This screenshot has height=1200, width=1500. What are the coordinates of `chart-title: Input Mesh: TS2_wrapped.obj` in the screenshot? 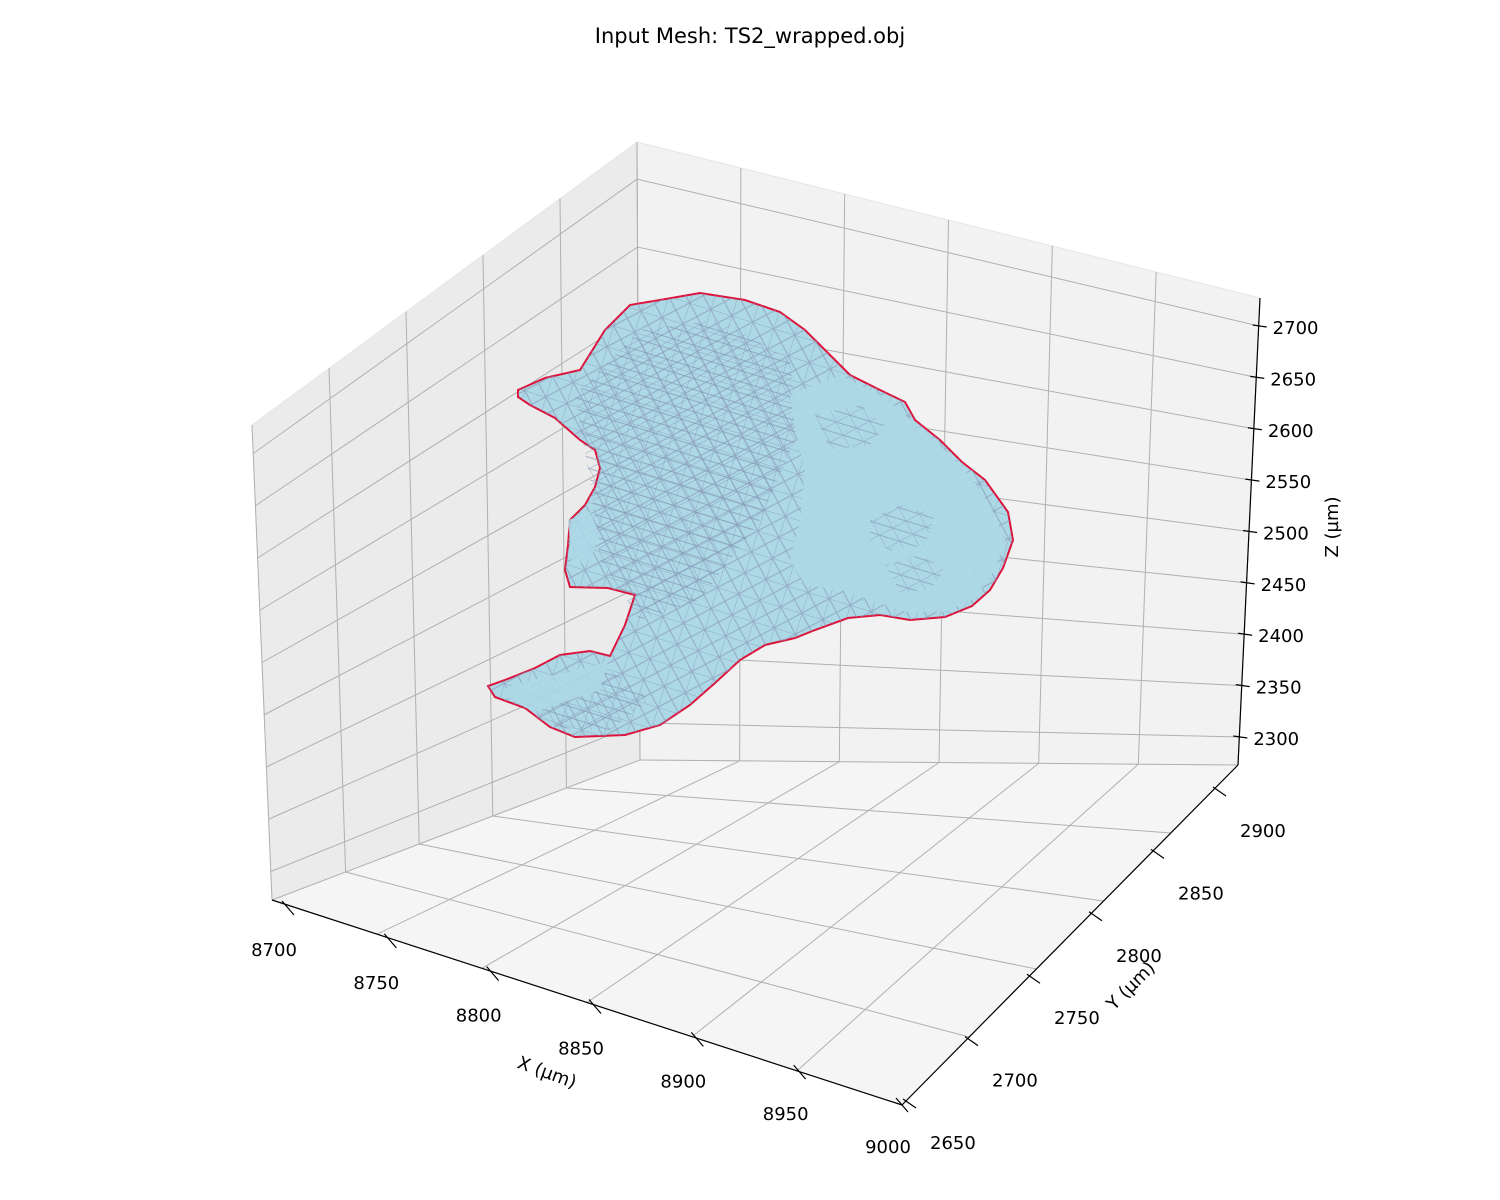 It's located at (750, 36).